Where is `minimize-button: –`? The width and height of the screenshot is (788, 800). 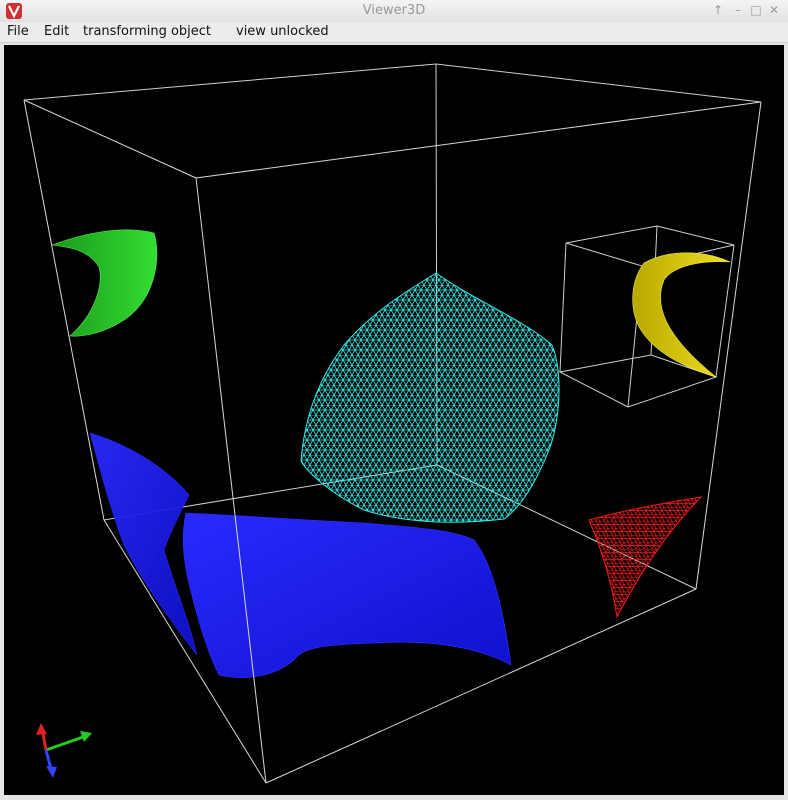
minimize-button: – is located at coordinates (738, 10).